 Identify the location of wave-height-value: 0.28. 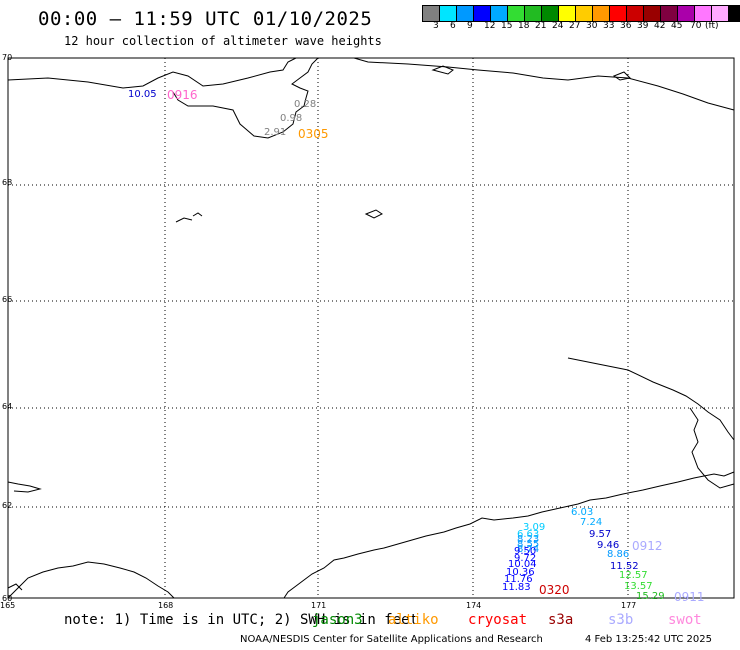
(305, 104).